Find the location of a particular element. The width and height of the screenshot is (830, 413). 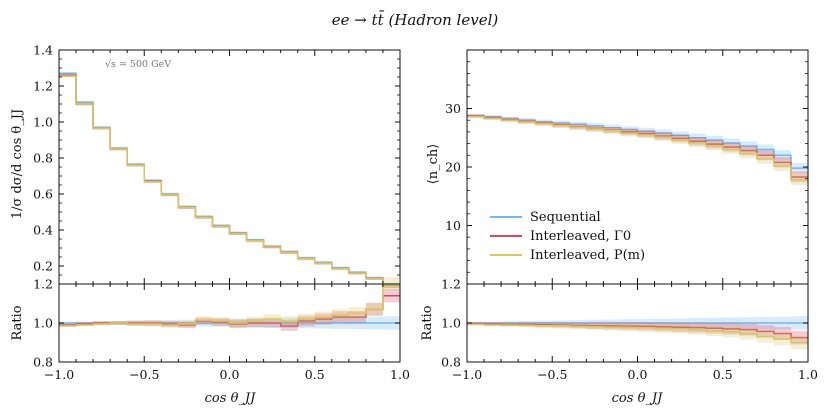

left-xlabel: cos θ_JJ is located at coordinates (230, 398).